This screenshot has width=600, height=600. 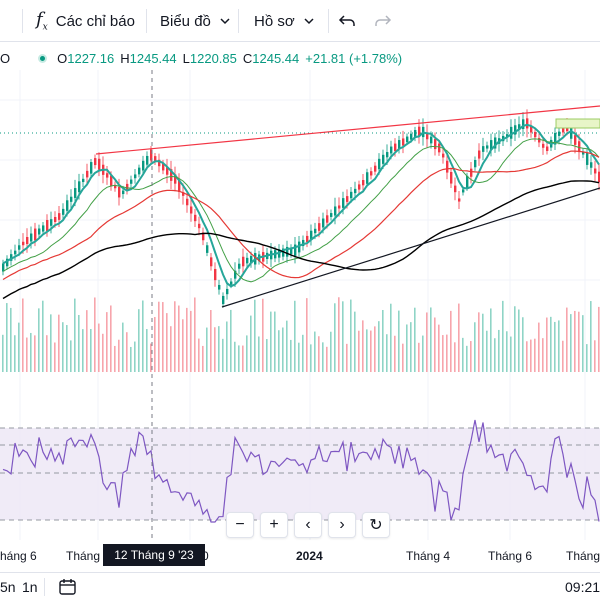 What do you see at coordinates (376, 525) in the screenshot?
I see `reset-chart-button: ↻` at bounding box center [376, 525].